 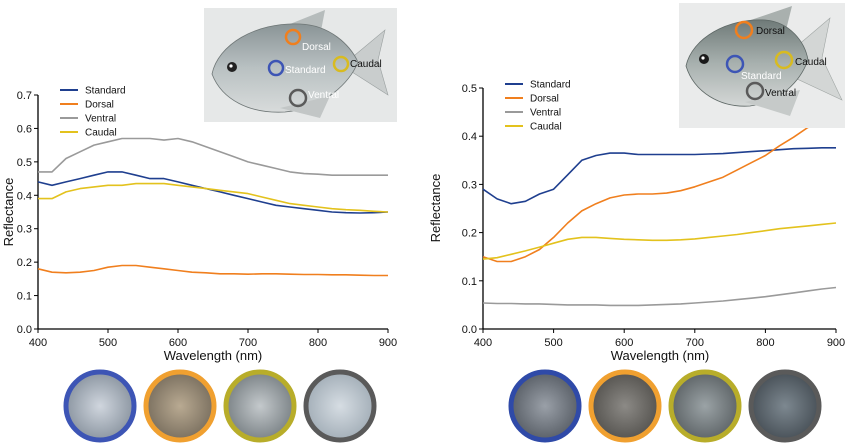 What do you see at coordinates (762, 65) in the screenshot?
I see `fish-photo-right: Dorsal Standard Caudal Ventral` at bounding box center [762, 65].